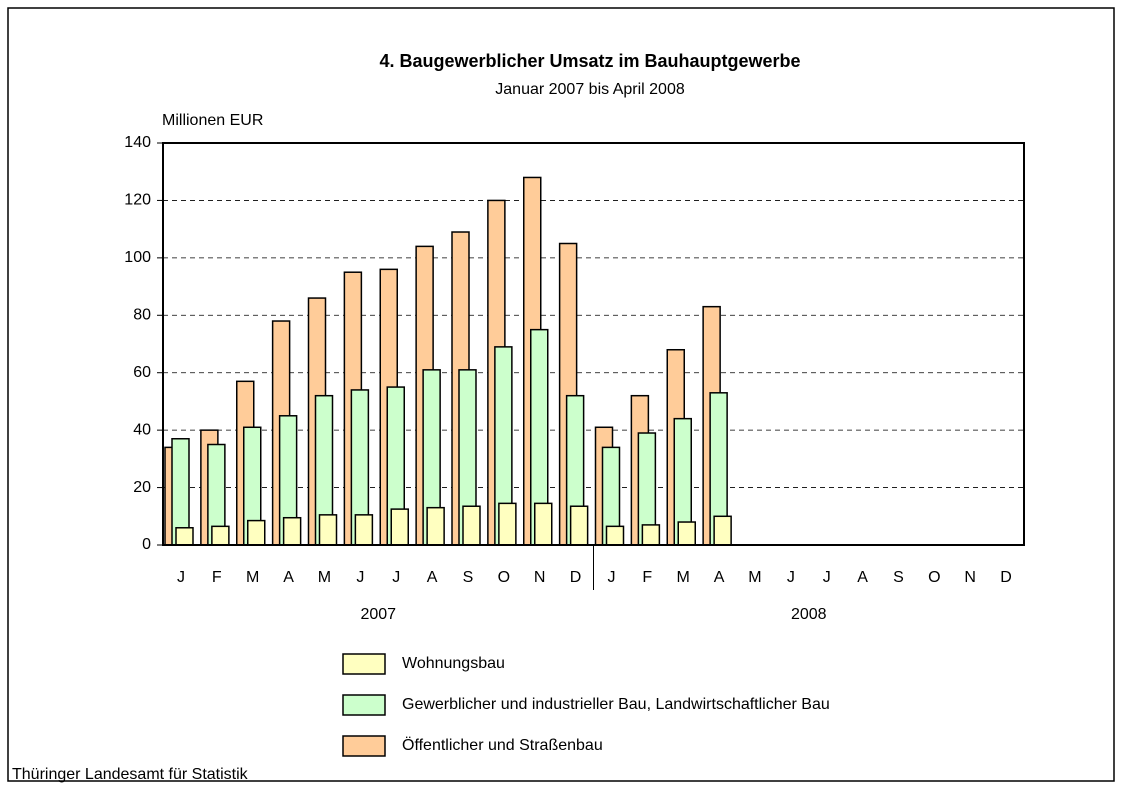  Describe the element at coordinates (146, 544) in the screenshot. I see `y-tick-label: 0` at that location.